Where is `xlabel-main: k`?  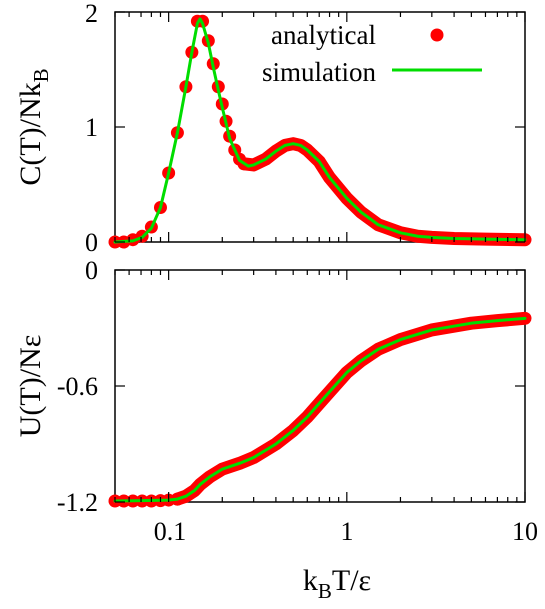 xlabel-main: k is located at coordinates (310, 580).